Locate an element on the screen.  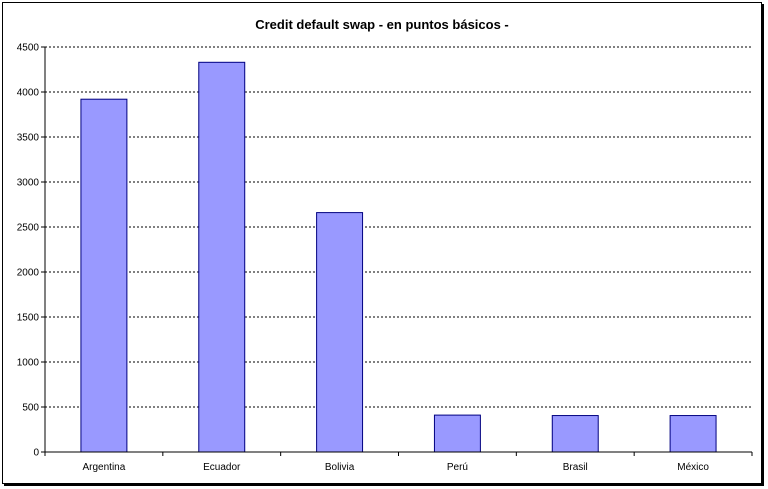
x-tick-label: Bolivia is located at coordinates (340, 467).